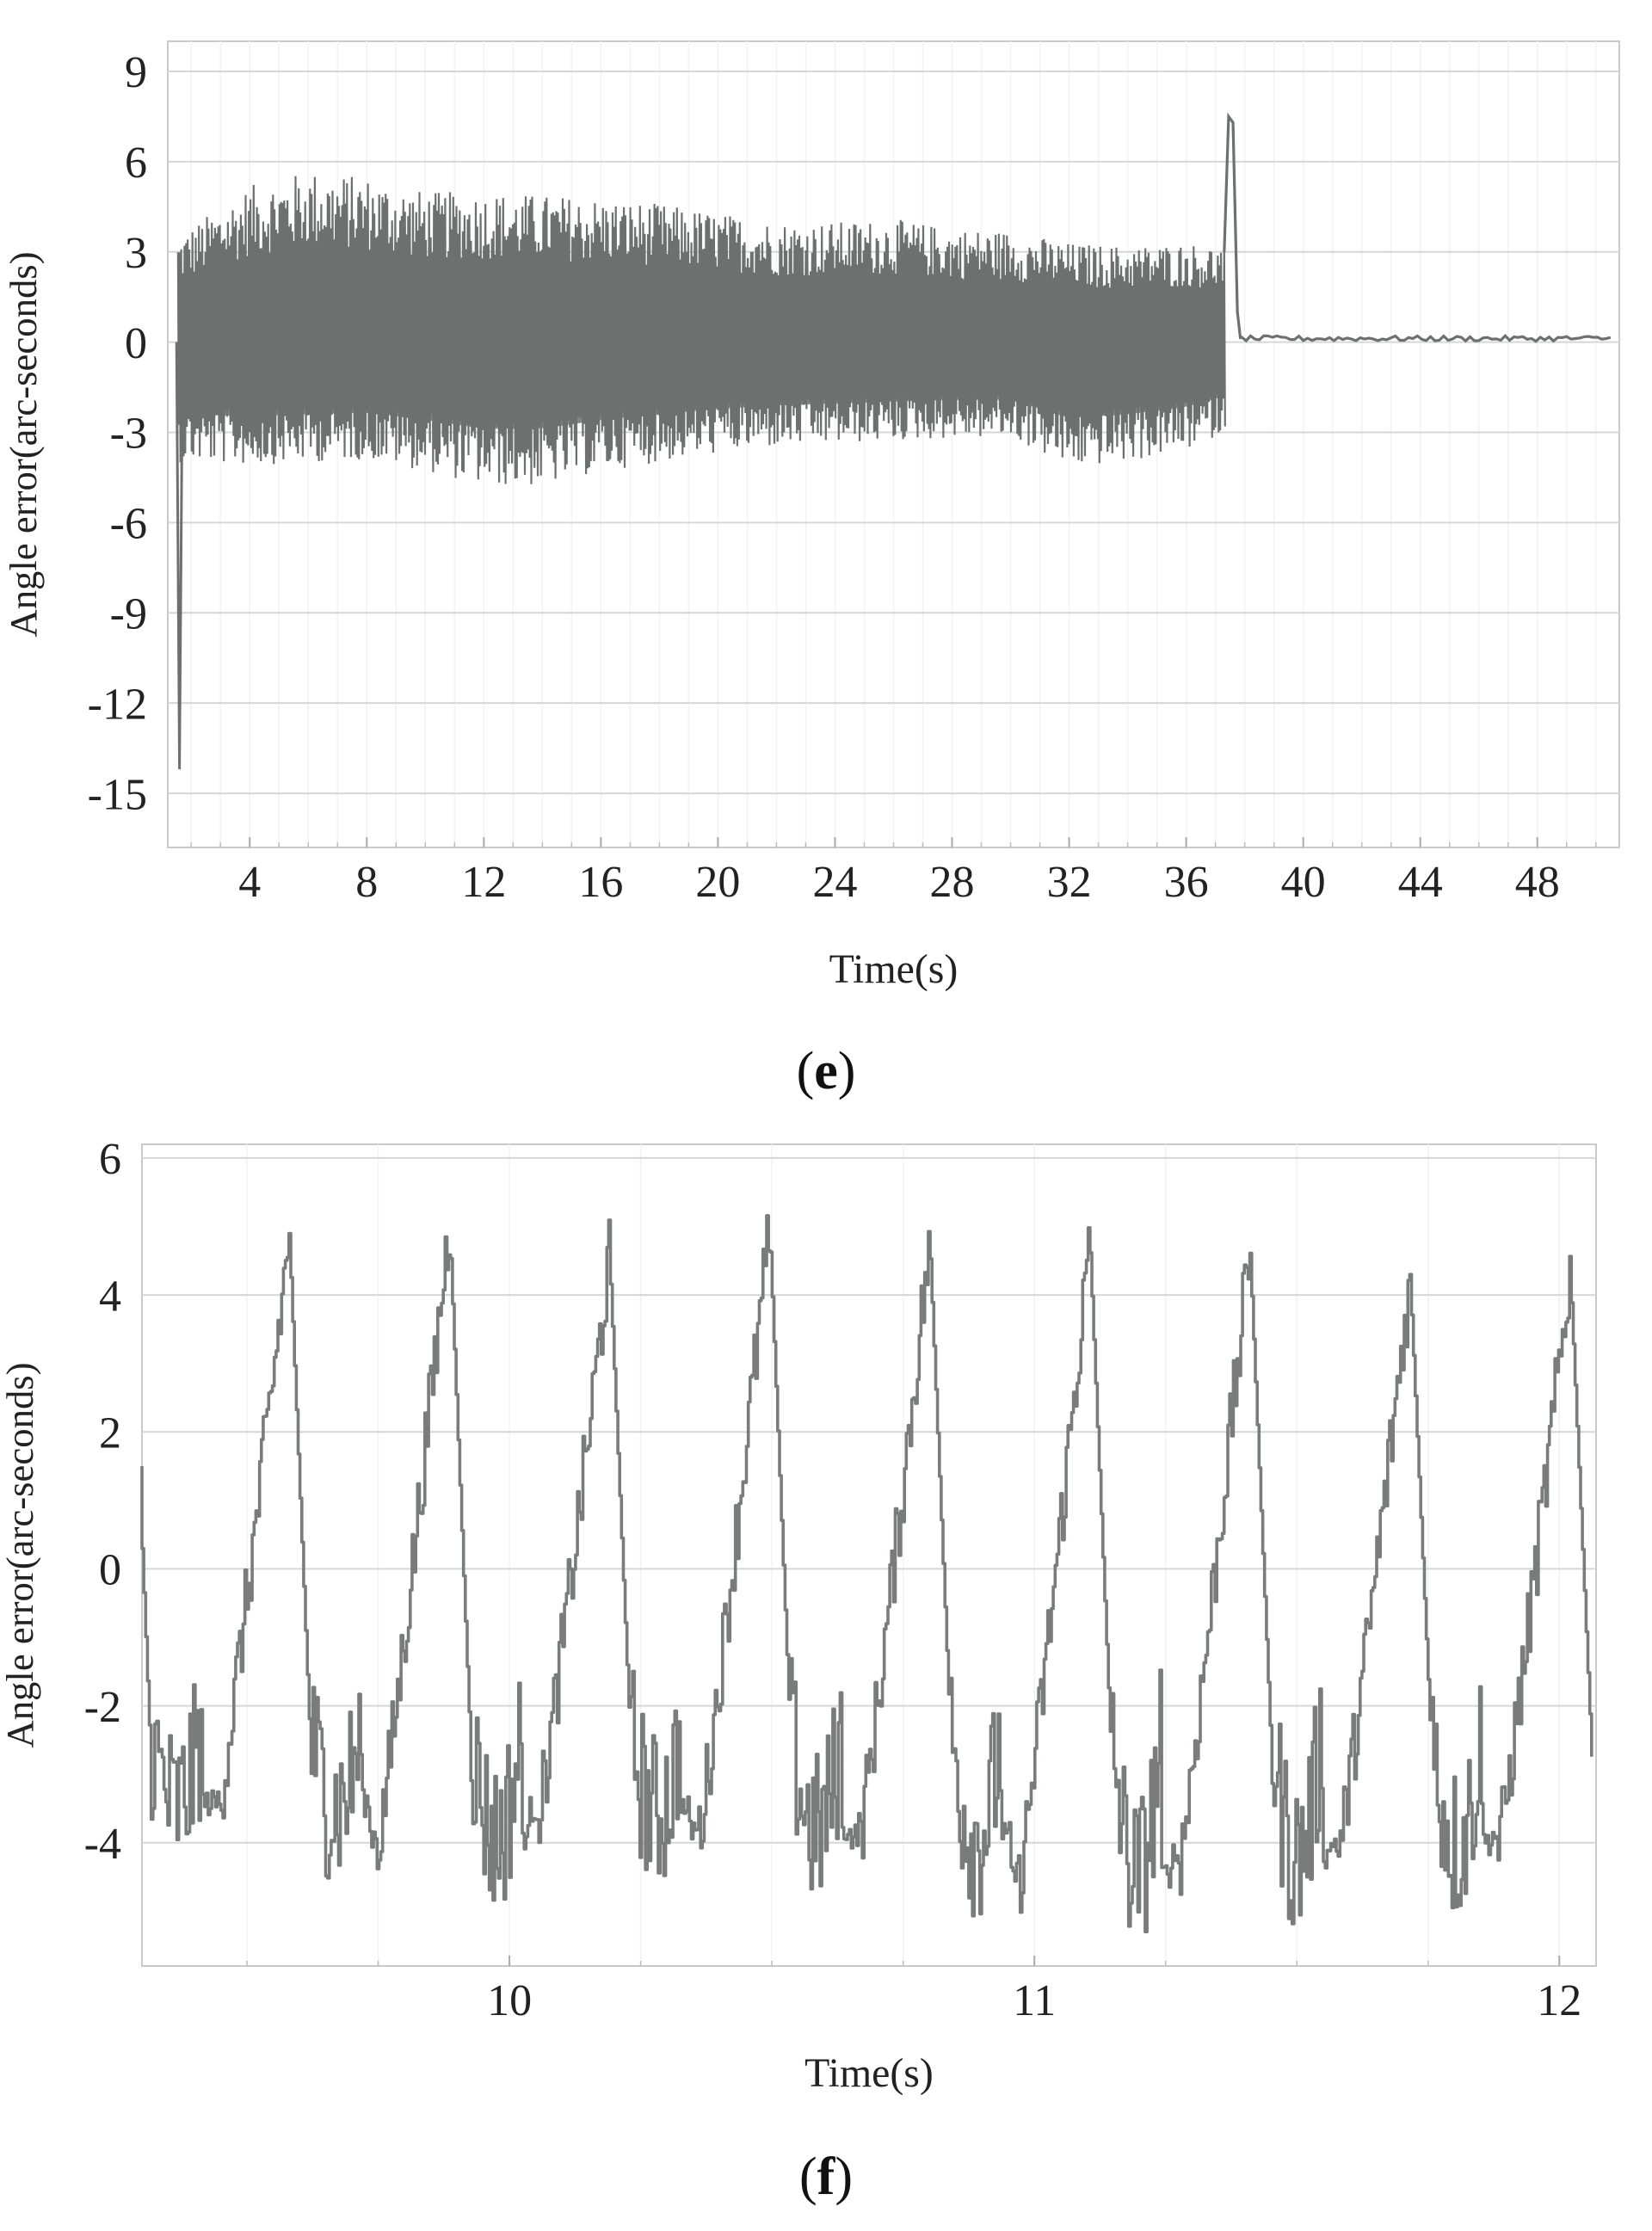 The image size is (1652, 2231). What do you see at coordinates (110, 1159) in the screenshot?
I see `f-y-tick-label: 6` at bounding box center [110, 1159].